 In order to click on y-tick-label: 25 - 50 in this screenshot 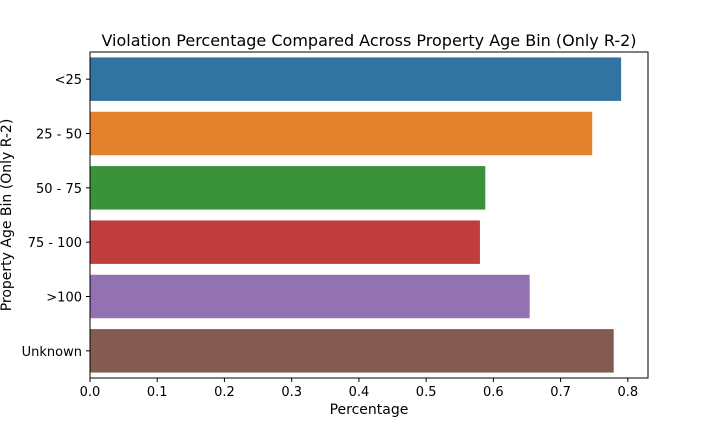, I will do `click(59, 135)`.